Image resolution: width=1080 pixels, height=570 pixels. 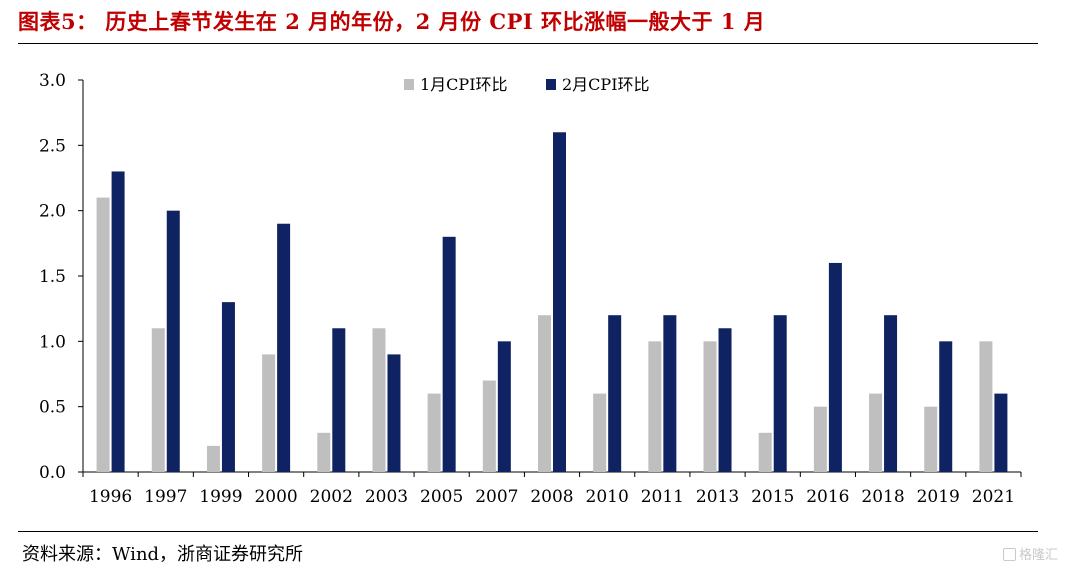 I want to click on bar-series1-2007, so click(x=489, y=426).